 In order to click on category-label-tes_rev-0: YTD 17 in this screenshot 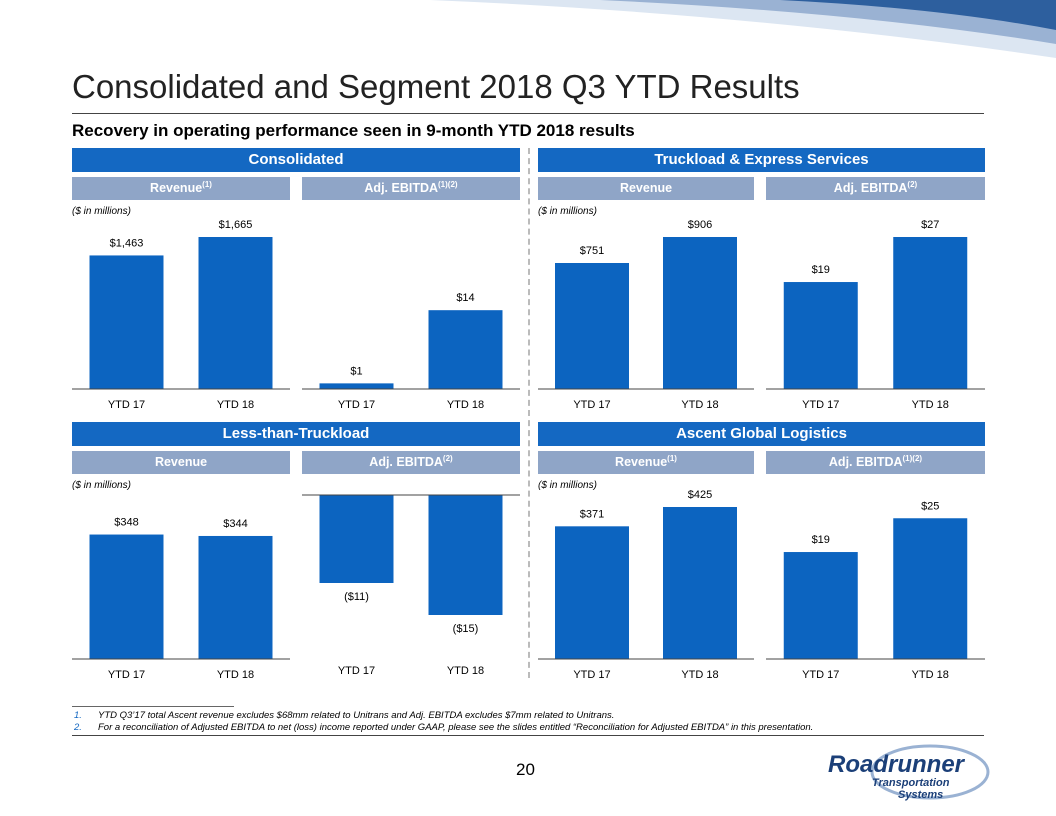, I will do `click(591, 405)`.